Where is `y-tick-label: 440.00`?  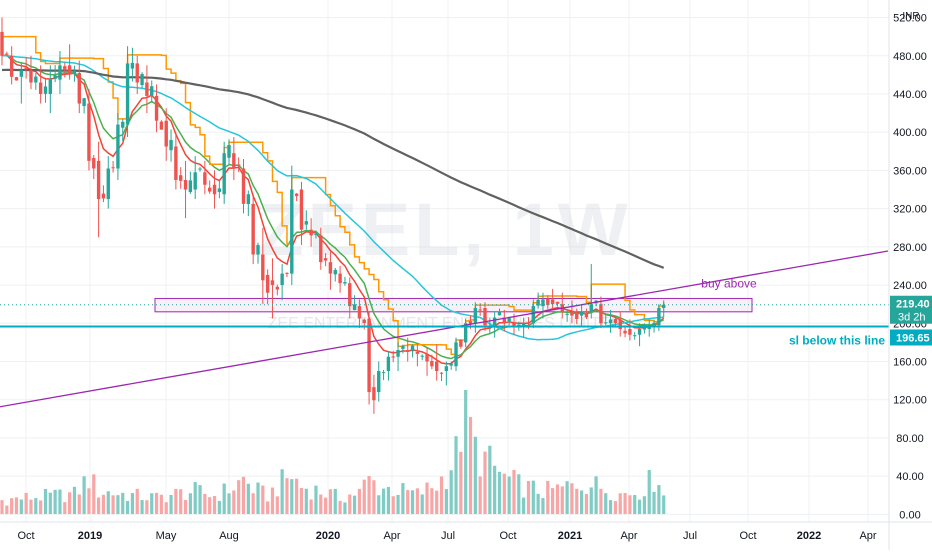 y-tick-label: 440.00 is located at coordinates (910, 95).